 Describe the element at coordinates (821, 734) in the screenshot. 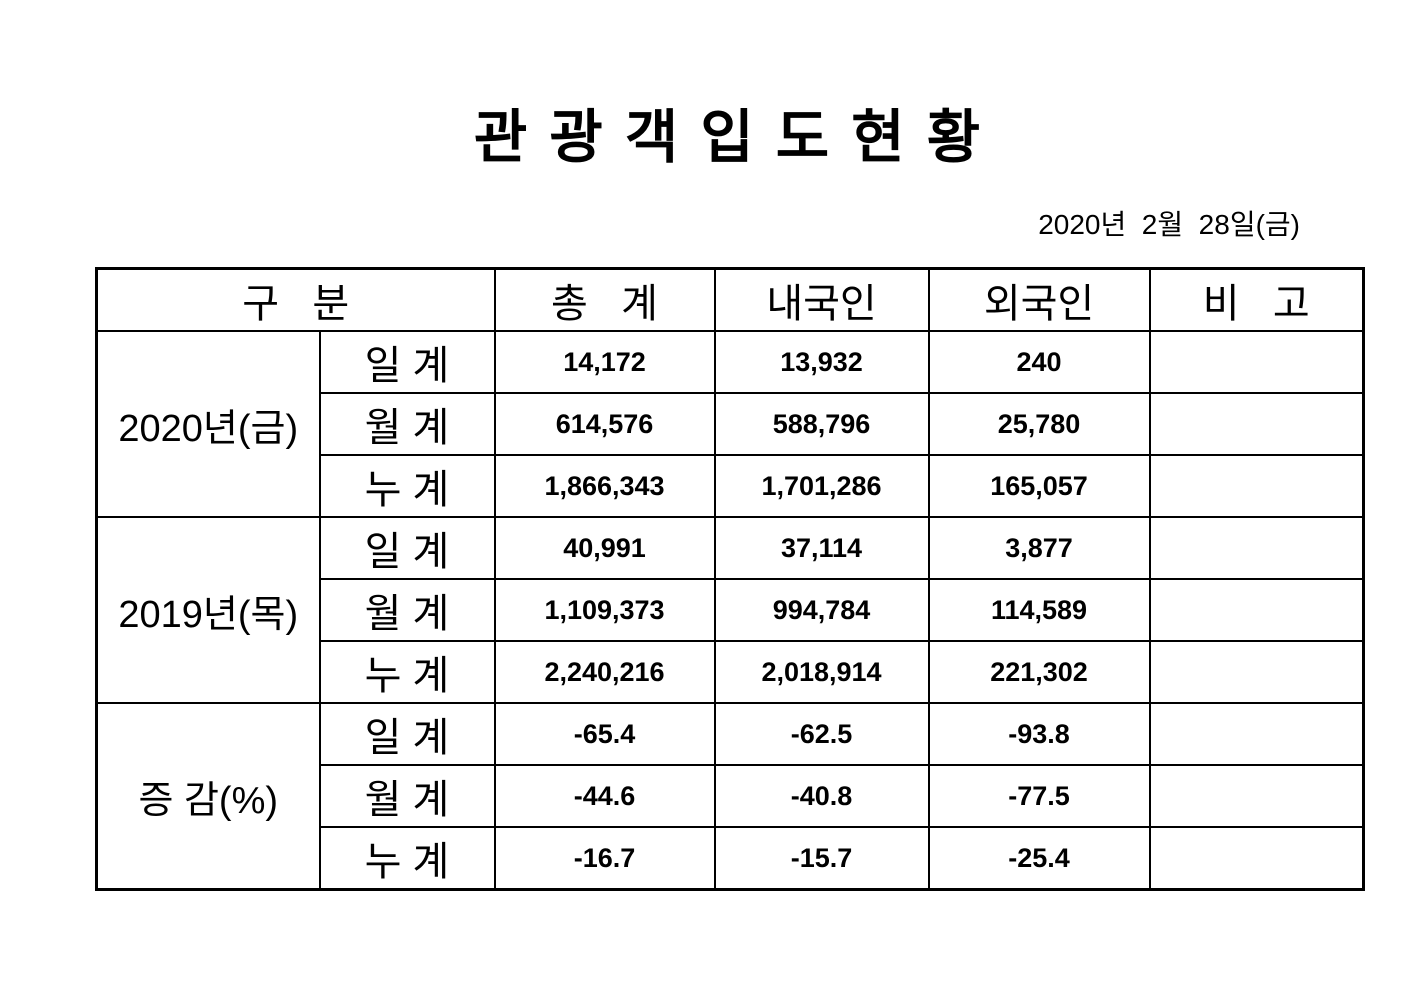

I see `domestic-value-cell: -62.5` at that location.